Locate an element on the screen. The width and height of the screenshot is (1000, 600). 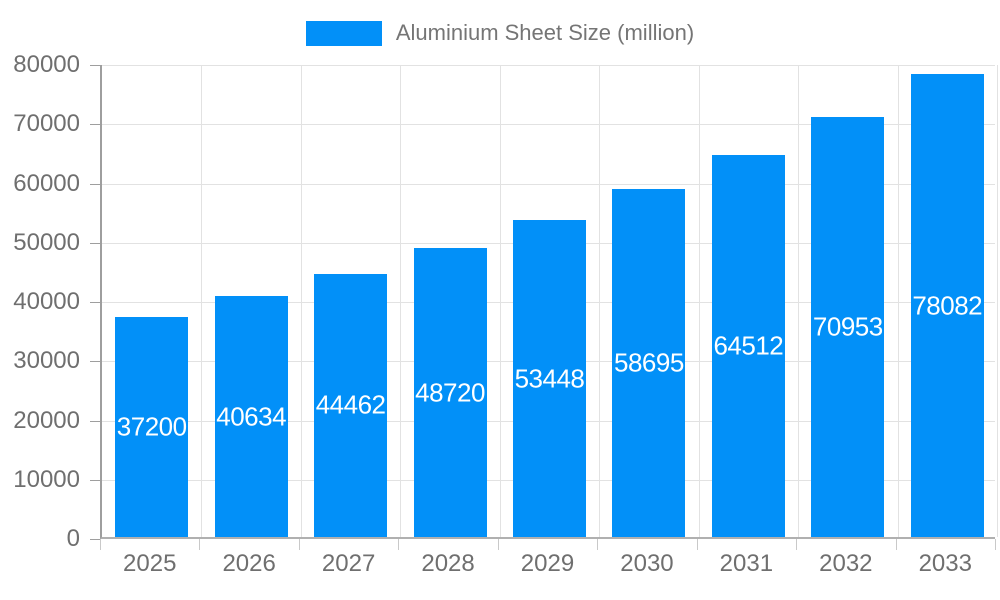
bar-value-label: 78082 is located at coordinates (947, 305).